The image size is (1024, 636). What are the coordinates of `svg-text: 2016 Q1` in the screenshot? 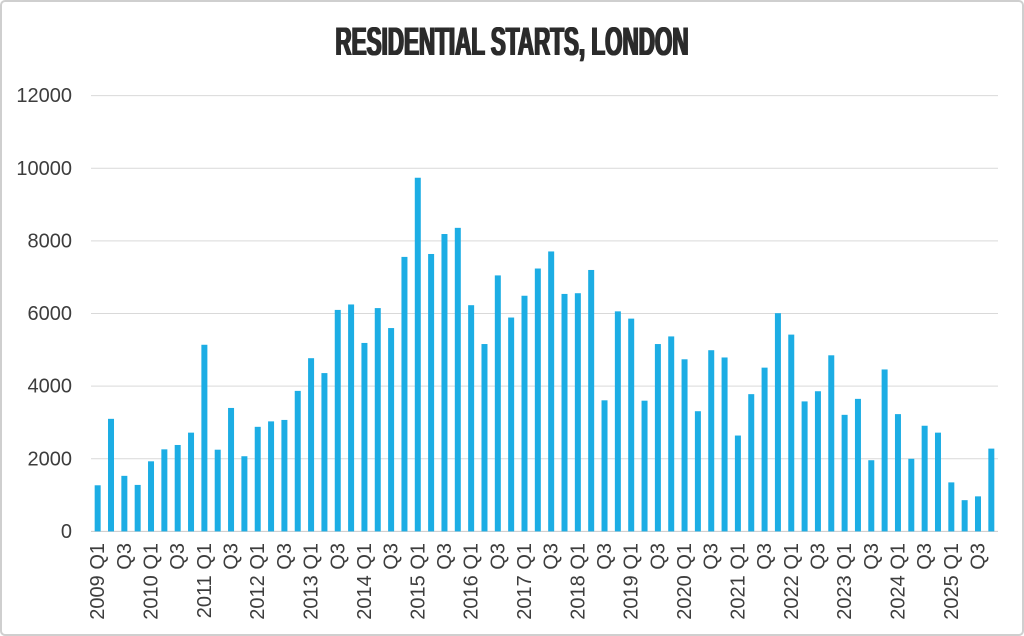 It's located at (472, 581).